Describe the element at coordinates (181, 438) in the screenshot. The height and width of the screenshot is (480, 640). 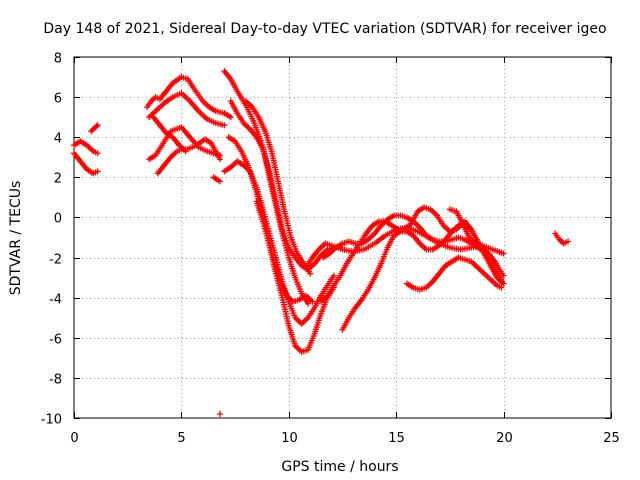
I see `x-tick-label: 5` at that location.